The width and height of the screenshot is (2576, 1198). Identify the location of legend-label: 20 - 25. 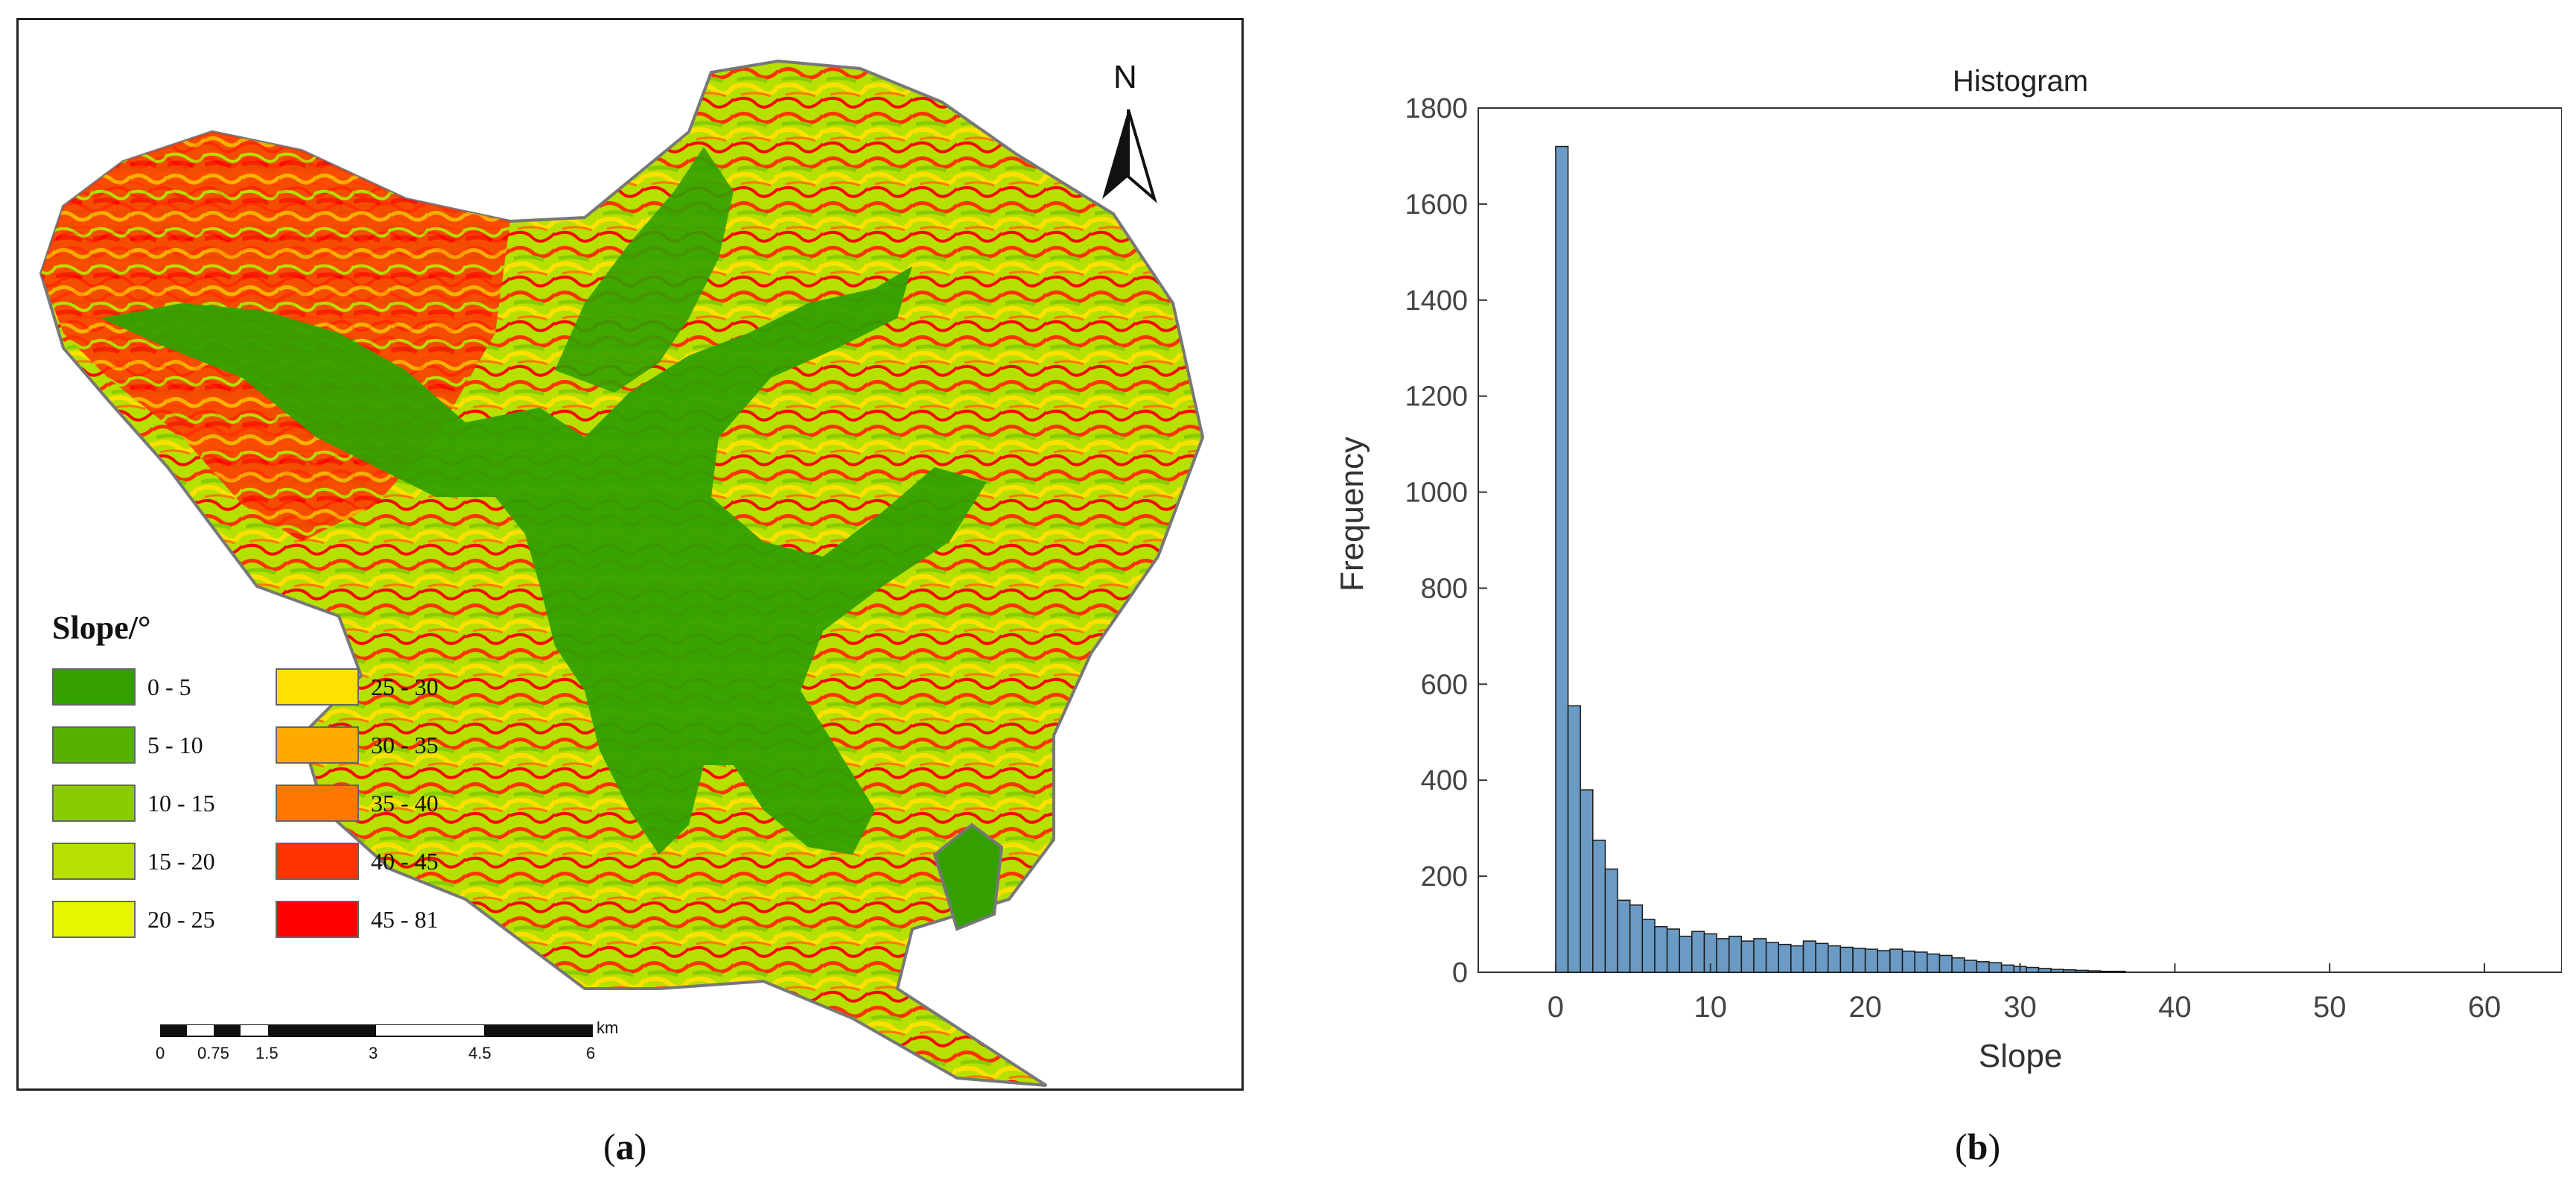
(181, 919).